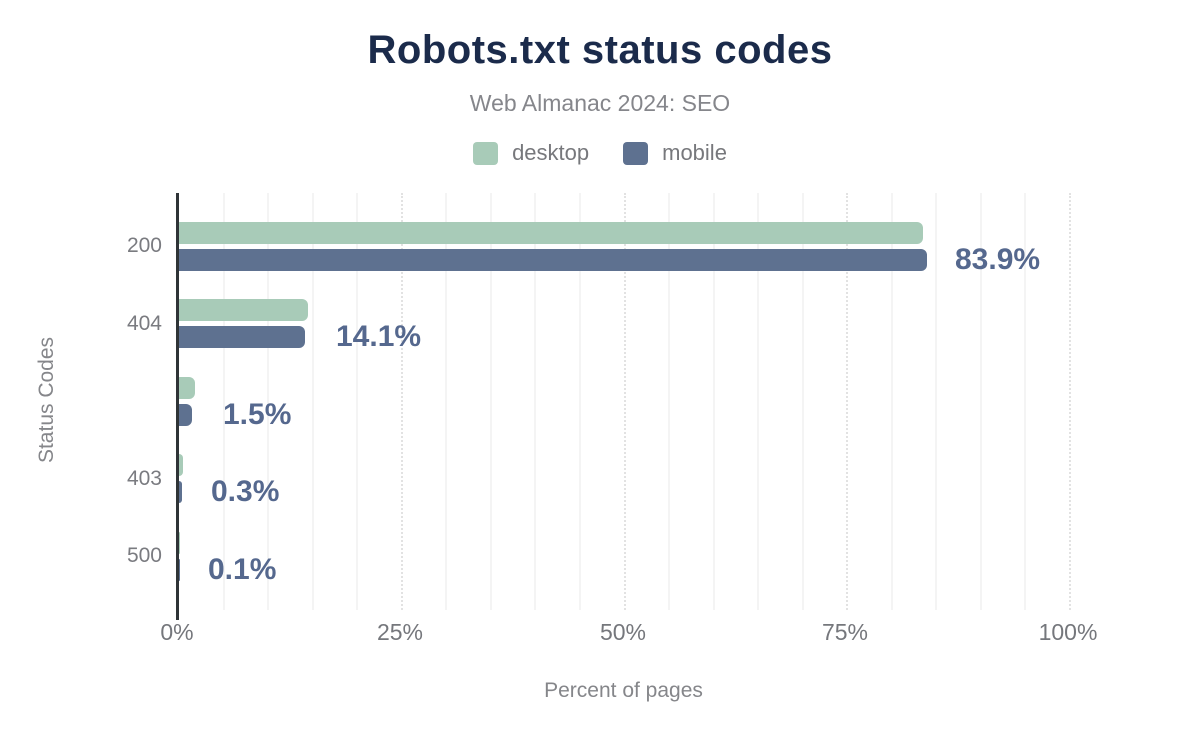 This screenshot has height=742, width=1200. What do you see at coordinates (623, 632) in the screenshot?
I see `x-tick-label: 50%` at bounding box center [623, 632].